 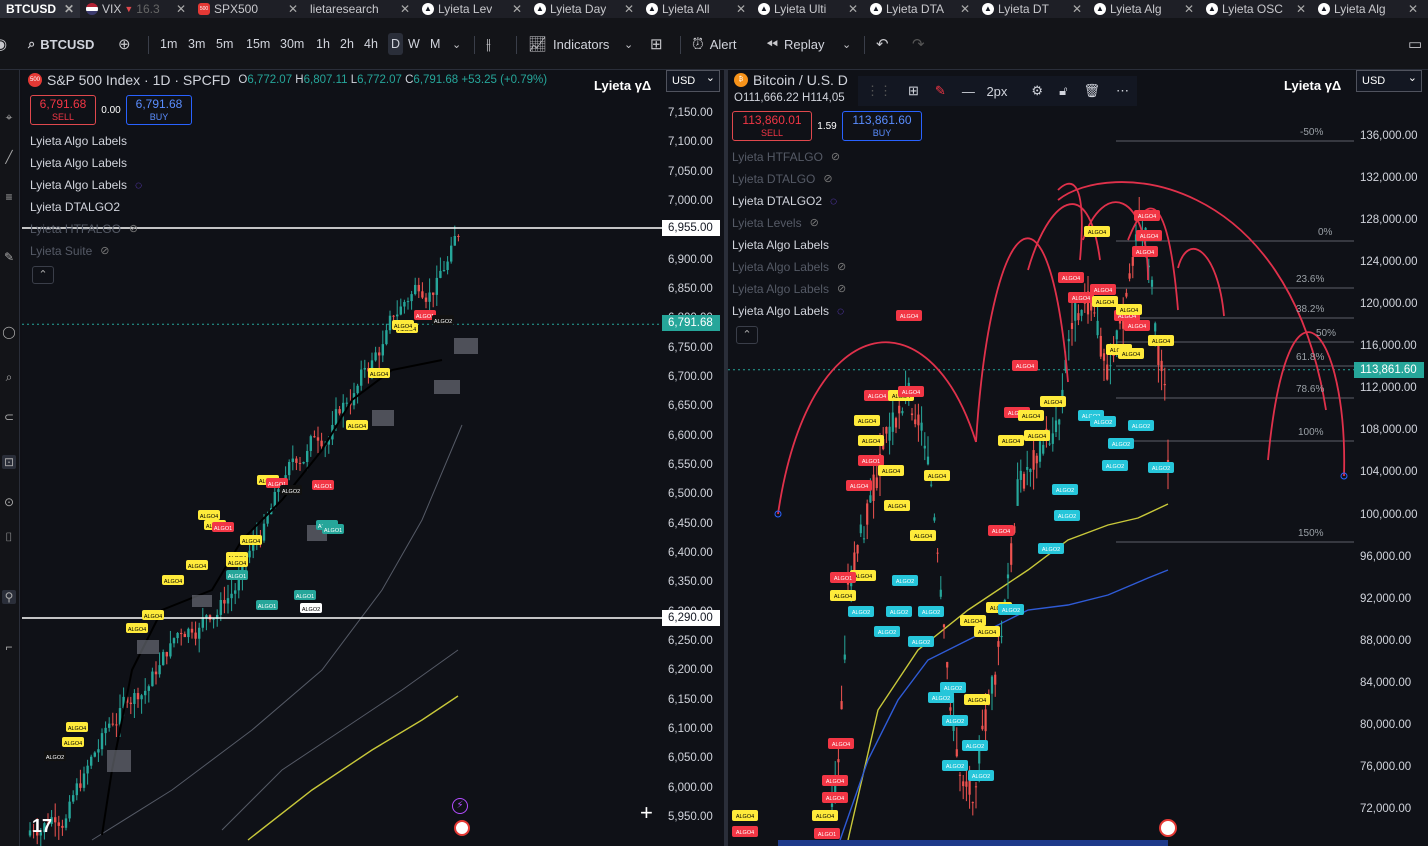 I want to click on template-icon: ⊞, so click(x=913, y=90).